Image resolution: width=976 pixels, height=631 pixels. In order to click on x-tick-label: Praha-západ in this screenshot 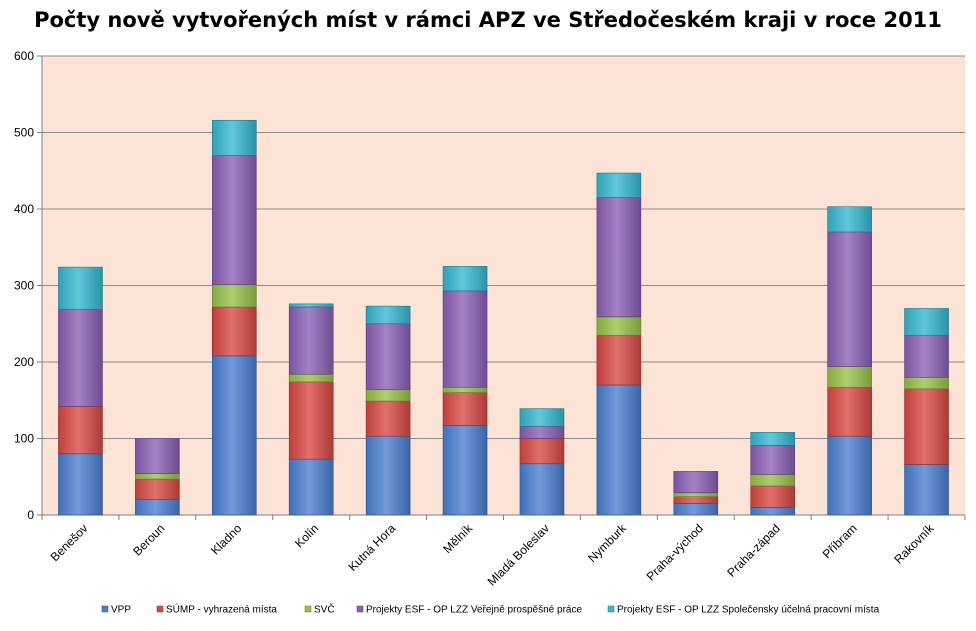, I will do `click(753, 550)`.